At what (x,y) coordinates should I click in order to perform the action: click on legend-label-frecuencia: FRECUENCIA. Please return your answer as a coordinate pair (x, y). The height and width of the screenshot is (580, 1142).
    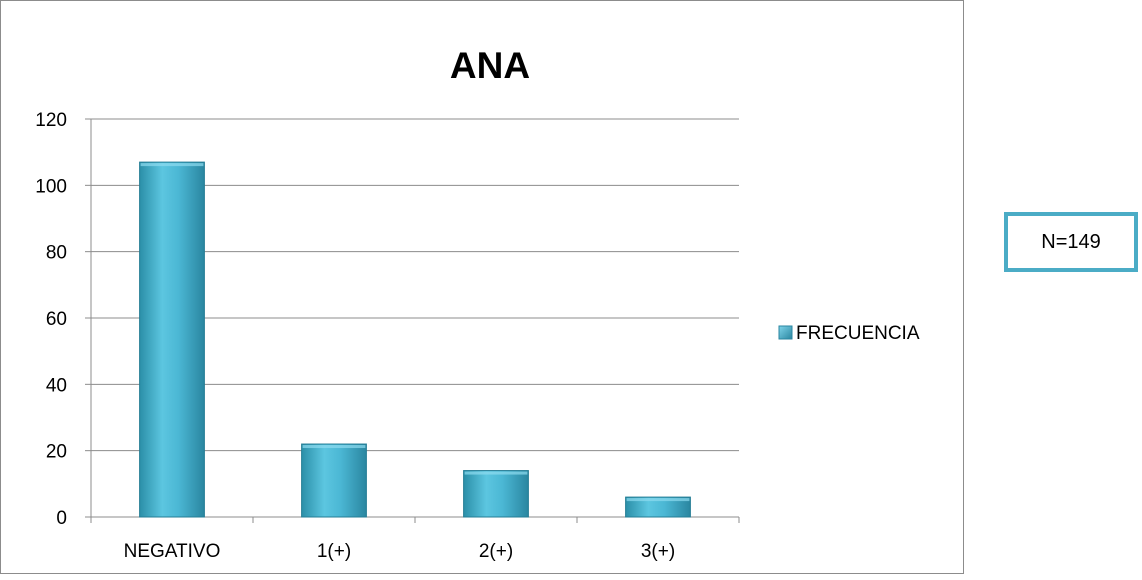
    Looking at the image, I should click on (858, 333).